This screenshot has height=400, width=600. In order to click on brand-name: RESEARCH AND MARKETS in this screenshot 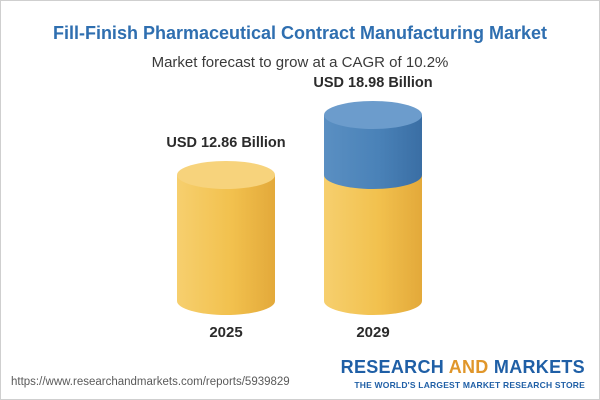, I will do `click(462, 367)`.